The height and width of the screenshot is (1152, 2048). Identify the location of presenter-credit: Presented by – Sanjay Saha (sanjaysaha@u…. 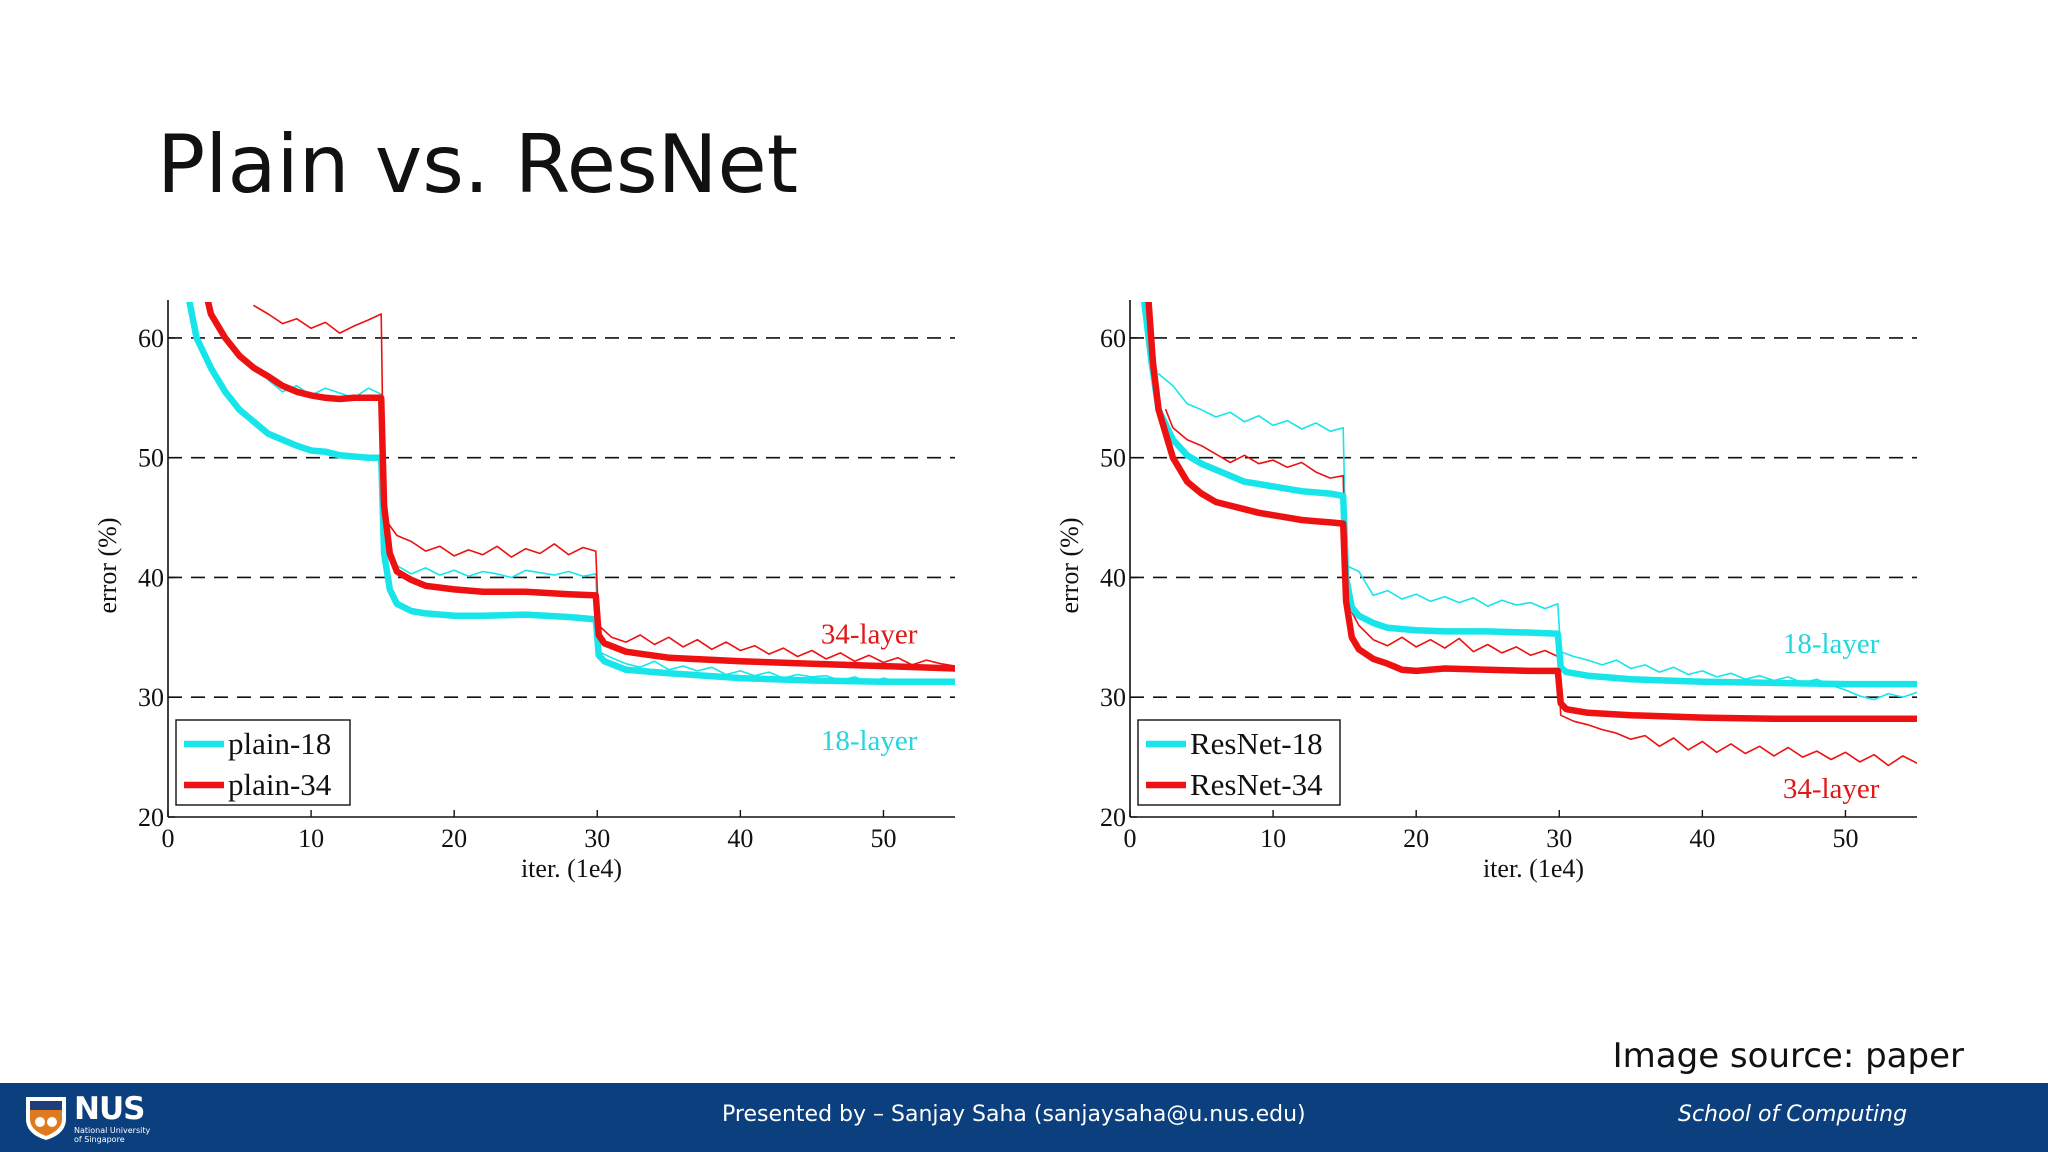
(1014, 1114).